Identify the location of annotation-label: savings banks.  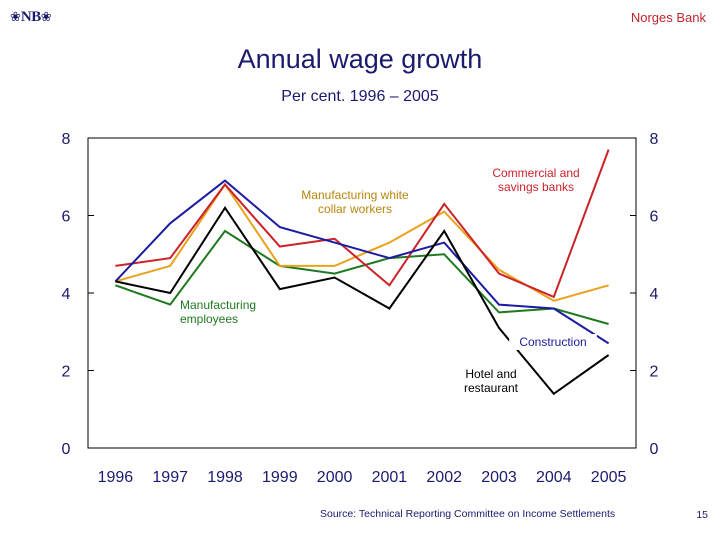
(536, 187).